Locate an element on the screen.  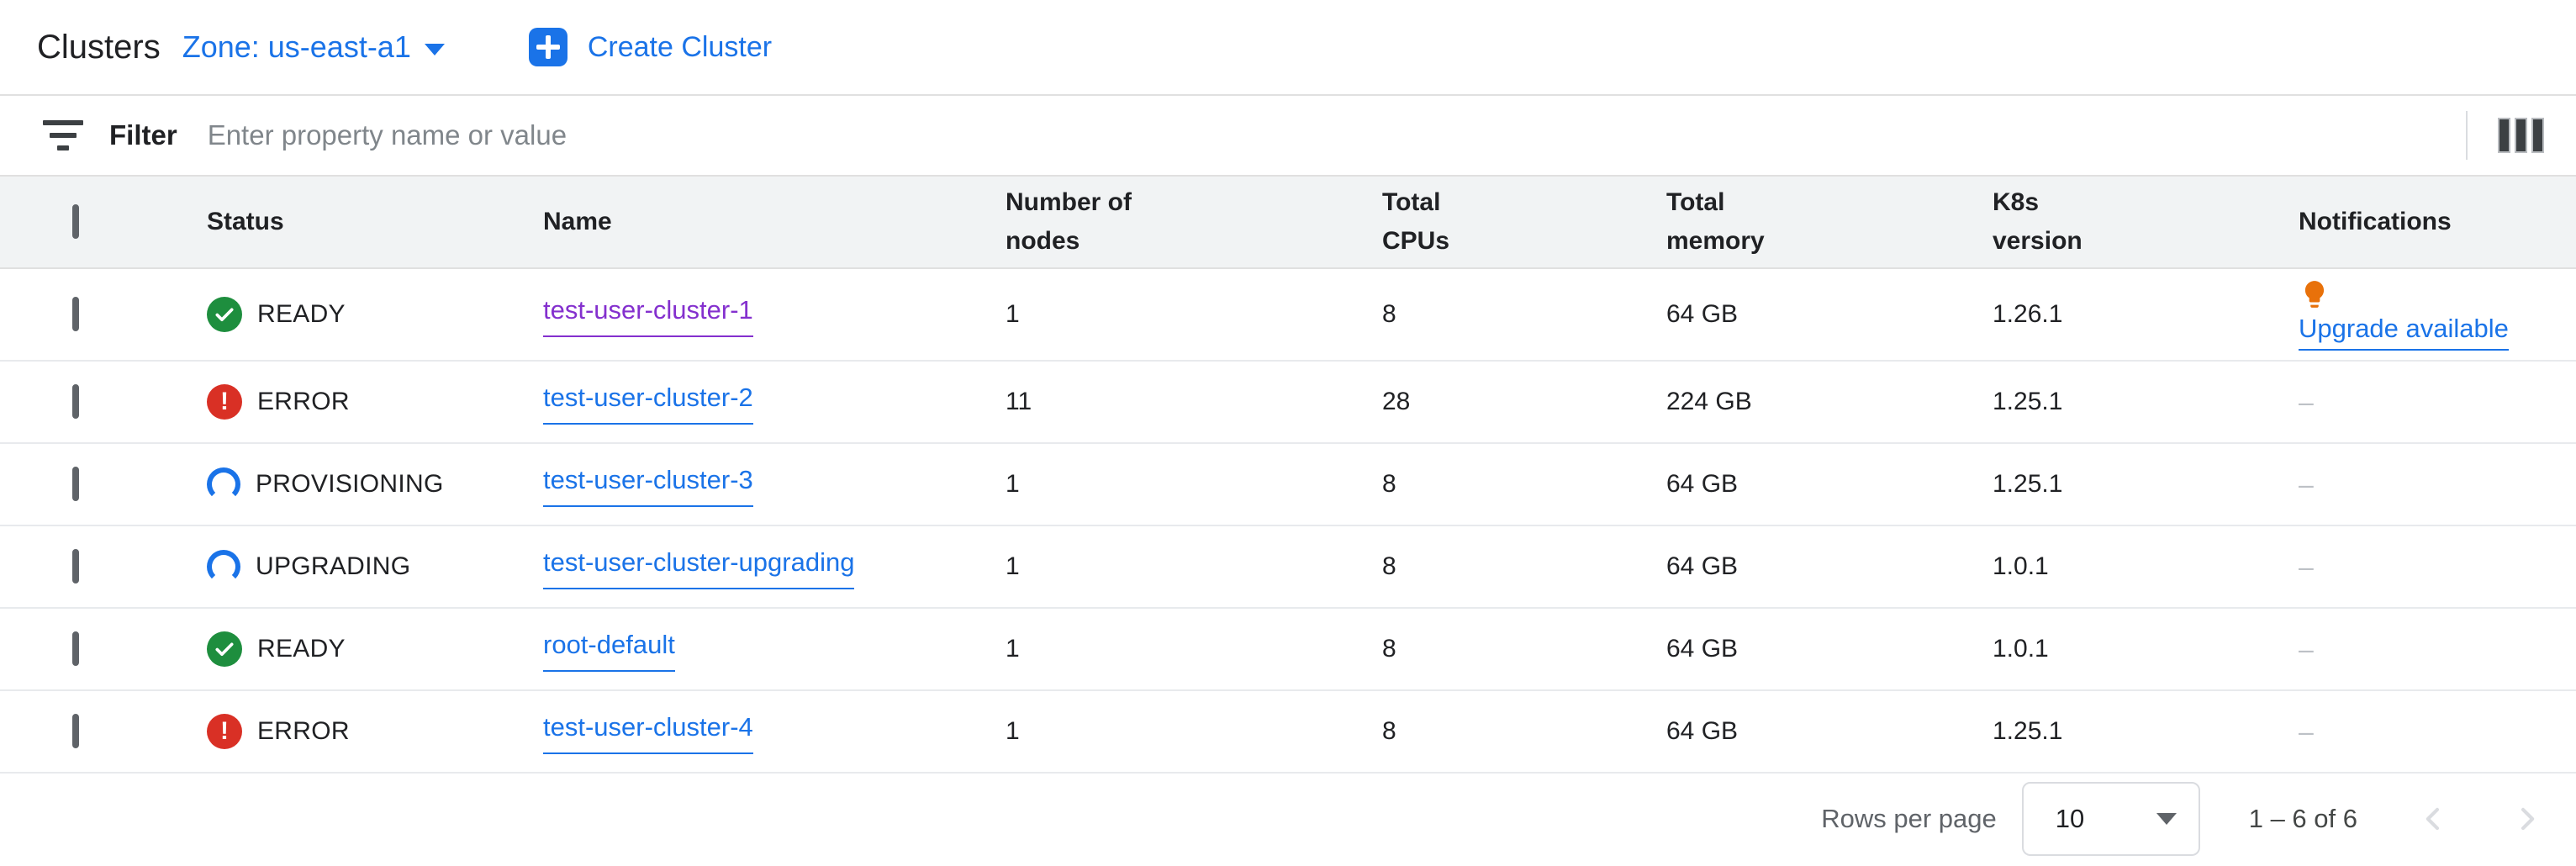
cluster-name-link: test-user-cluster-upgrading is located at coordinates (699, 566).